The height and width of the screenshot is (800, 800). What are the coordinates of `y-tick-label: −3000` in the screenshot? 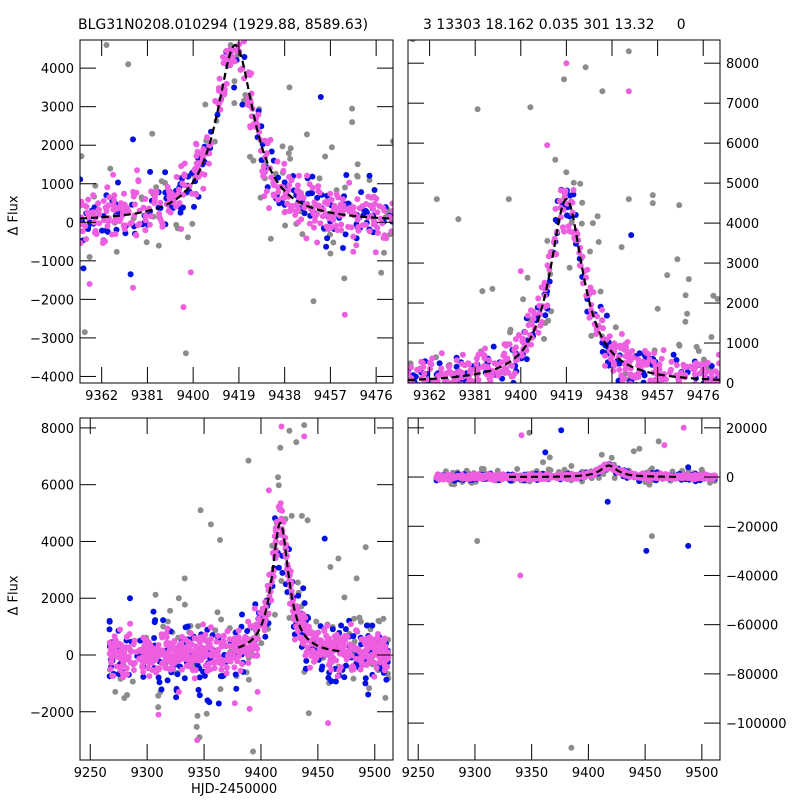 It's located at (52, 339).